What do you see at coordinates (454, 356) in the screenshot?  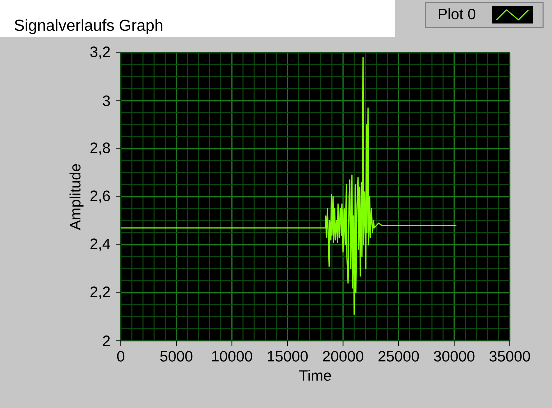 I see `x-tick-label: 30000` at bounding box center [454, 356].